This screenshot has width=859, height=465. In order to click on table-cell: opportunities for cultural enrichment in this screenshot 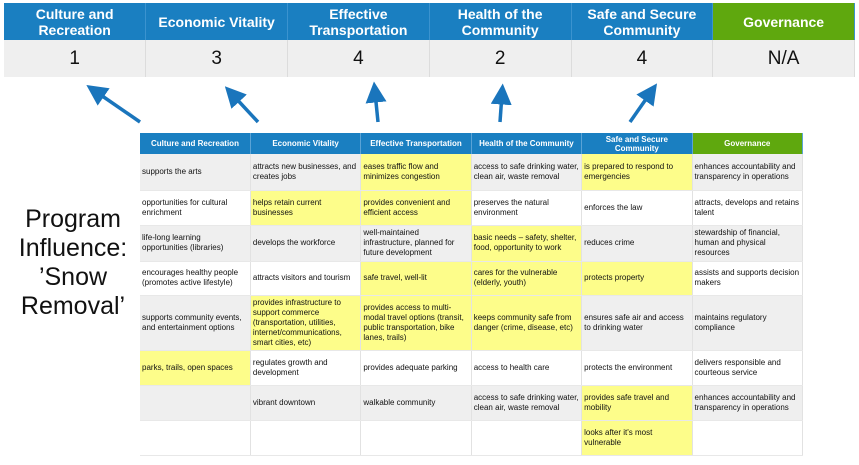, I will do `click(195, 208)`.